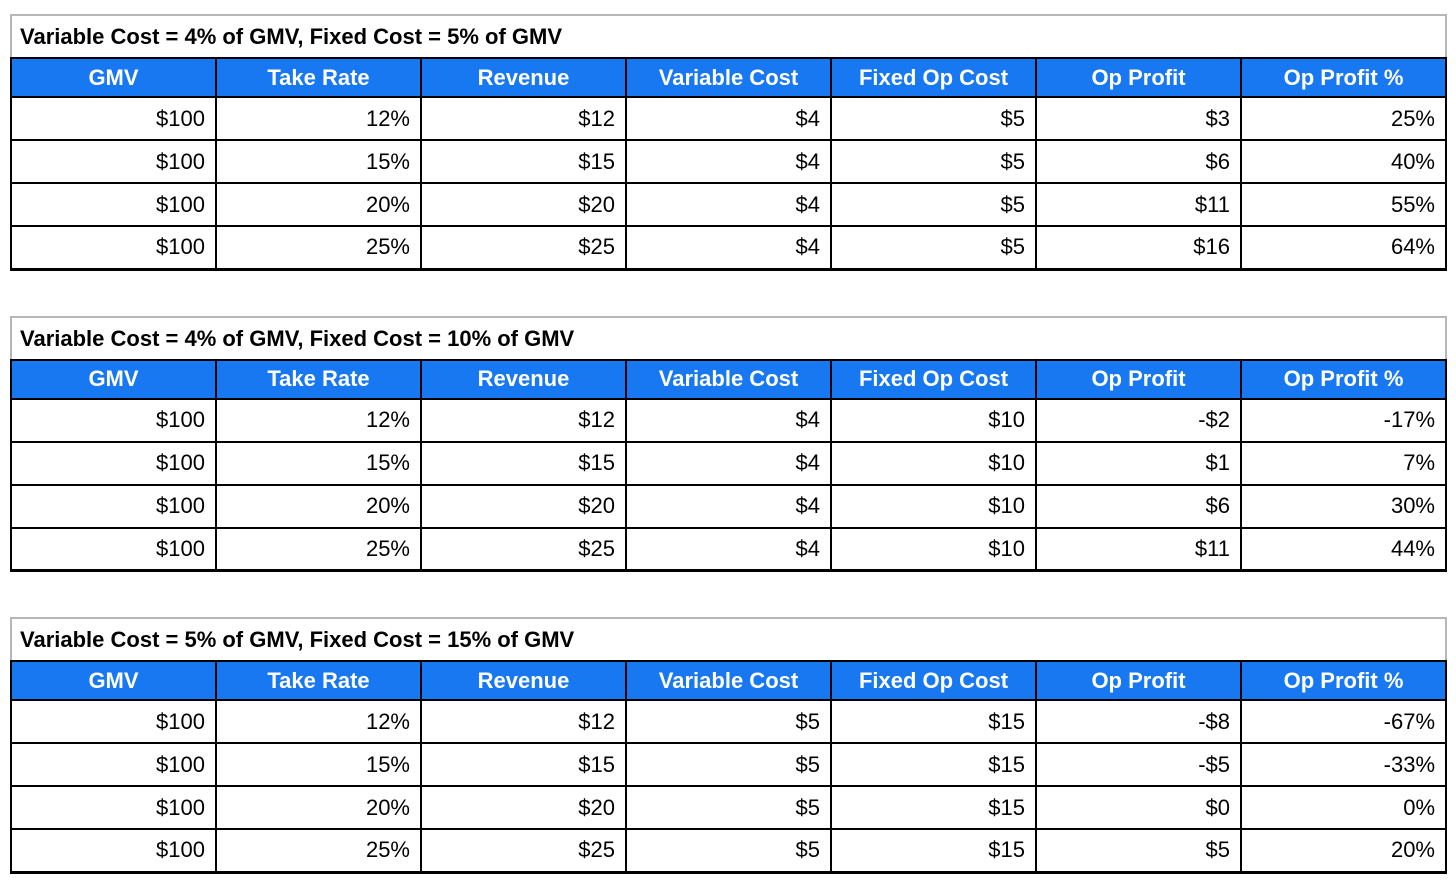 This screenshot has height=882, width=1456. What do you see at coordinates (1343, 764) in the screenshot?
I see `cell-op-profit-pct: -33%` at bounding box center [1343, 764].